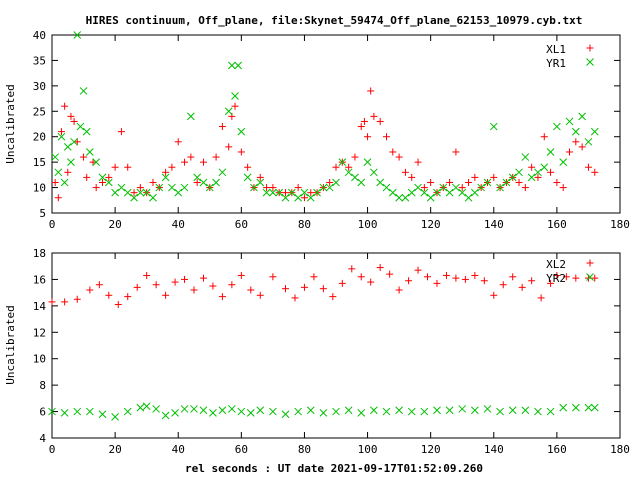 This screenshot has width=640, height=480. What do you see at coordinates (620, 449) in the screenshot?
I see `x-tick-label: 180` at bounding box center [620, 449].